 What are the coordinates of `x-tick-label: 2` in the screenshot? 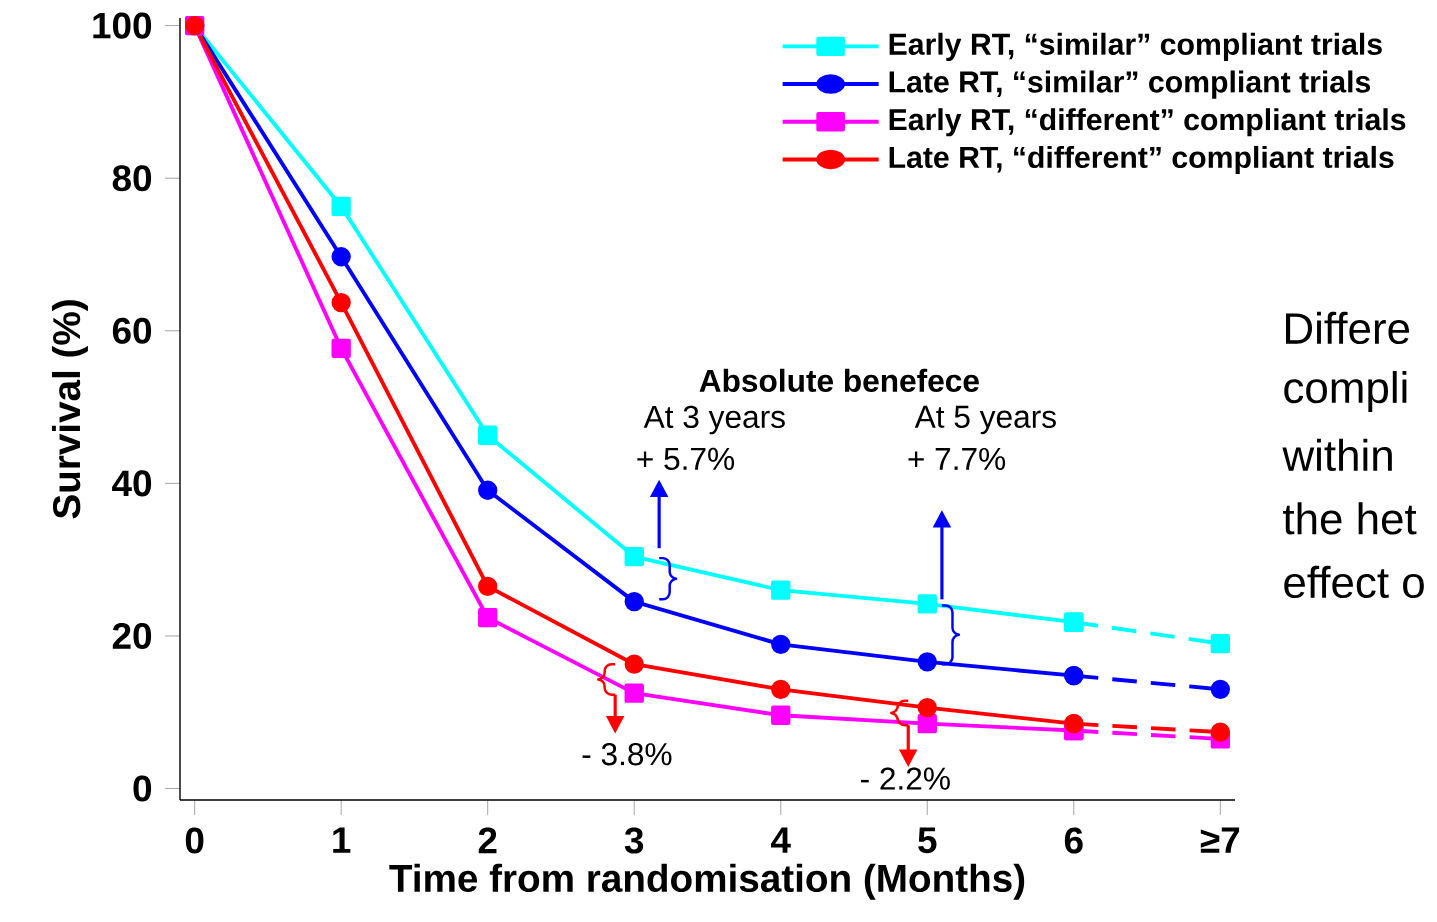 It's located at (487, 840).